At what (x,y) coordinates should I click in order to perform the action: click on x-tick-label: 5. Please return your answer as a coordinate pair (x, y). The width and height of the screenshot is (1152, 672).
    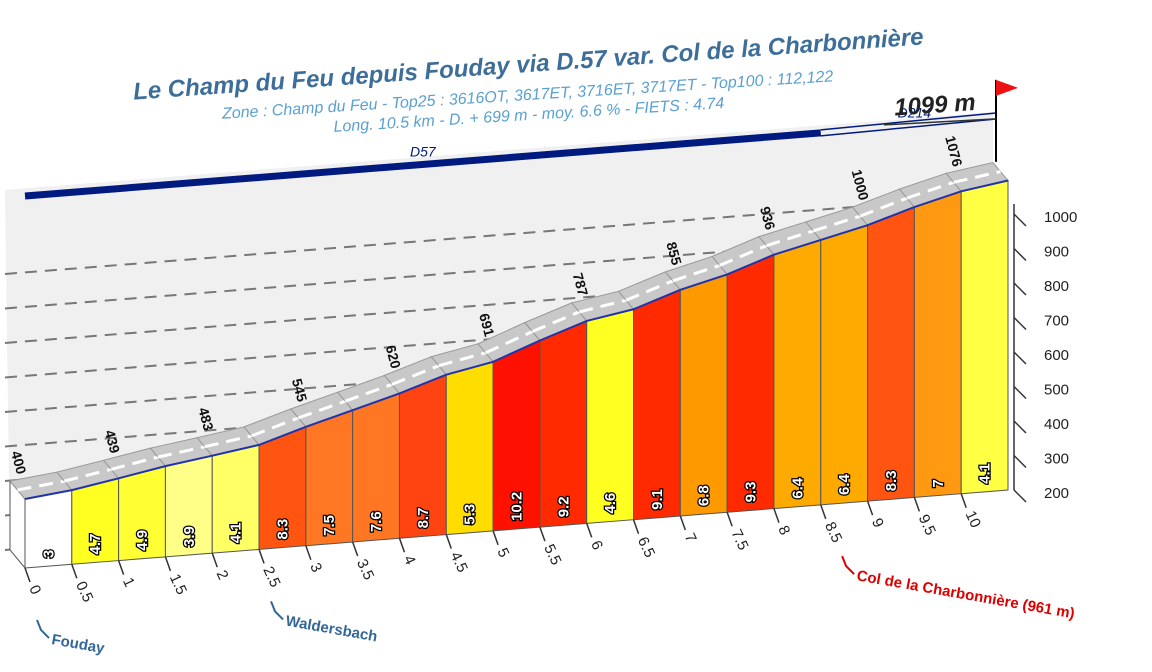
    Looking at the image, I should click on (502, 552).